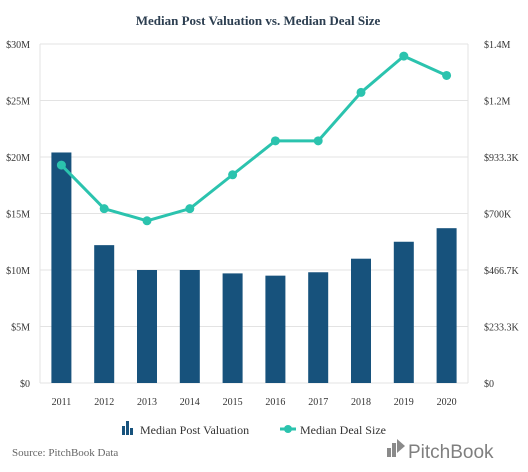 The height and width of the screenshot is (472, 528). I want to click on y-left-tick-label: $15M, so click(18, 215).